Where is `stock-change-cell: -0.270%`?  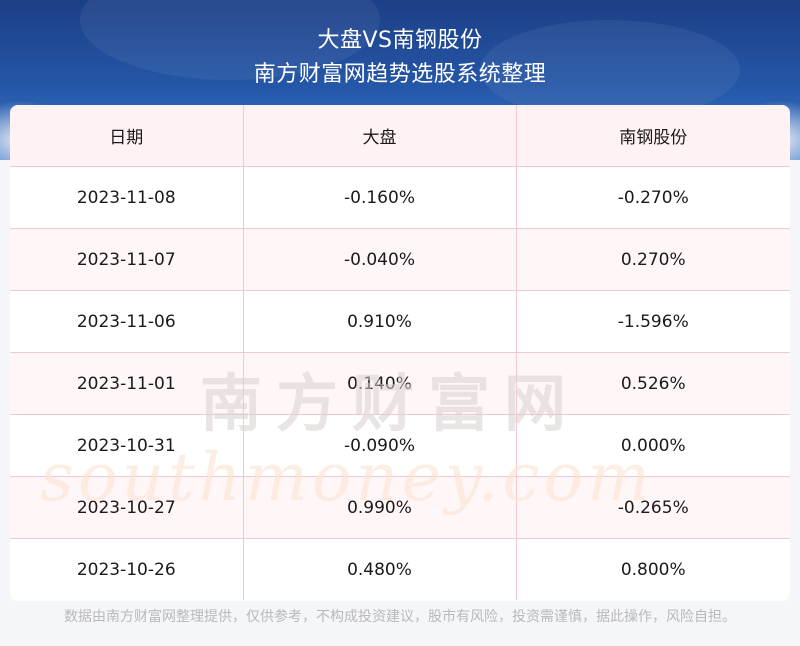
stock-change-cell: -0.270% is located at coordinates (653, 197).